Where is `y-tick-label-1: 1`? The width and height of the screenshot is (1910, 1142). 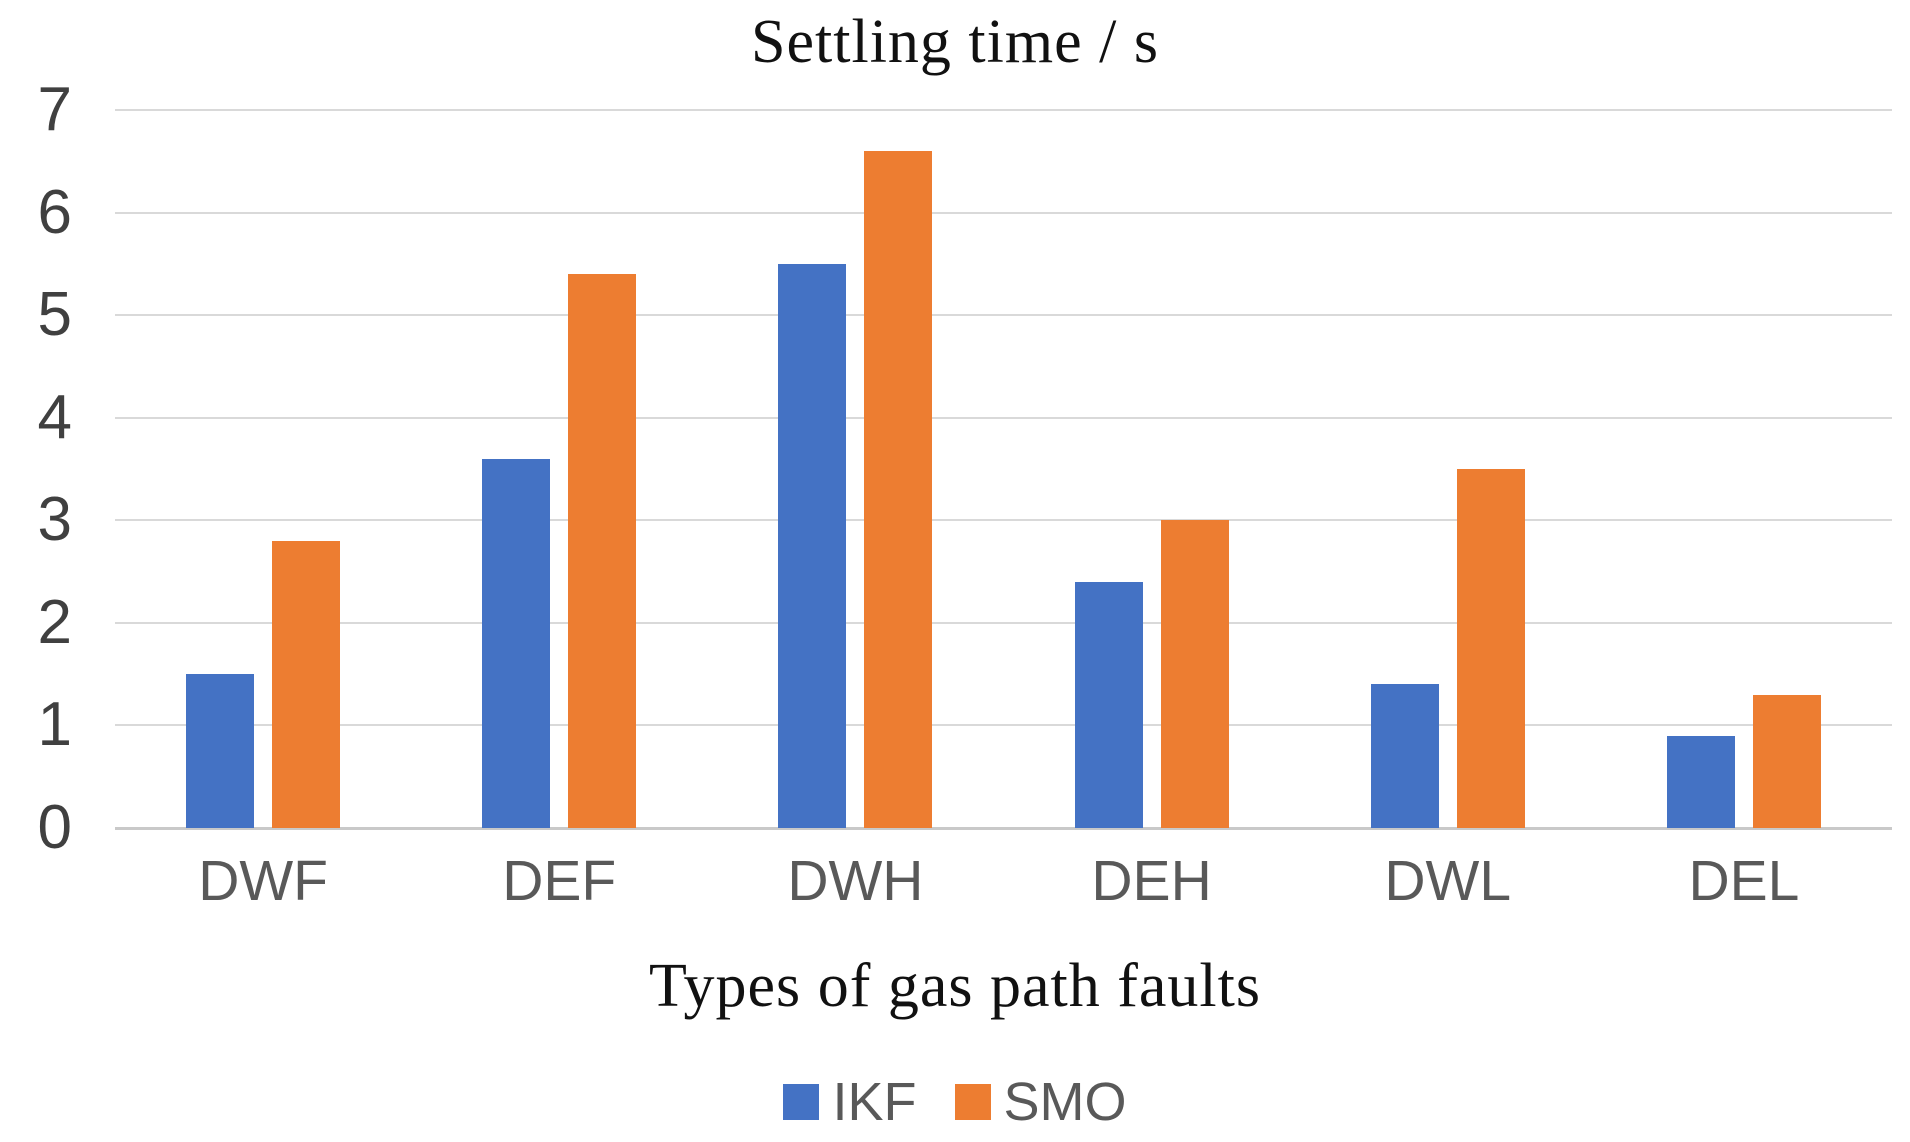
y-tick-label-1: 1 is located at coordinates (54, 725).